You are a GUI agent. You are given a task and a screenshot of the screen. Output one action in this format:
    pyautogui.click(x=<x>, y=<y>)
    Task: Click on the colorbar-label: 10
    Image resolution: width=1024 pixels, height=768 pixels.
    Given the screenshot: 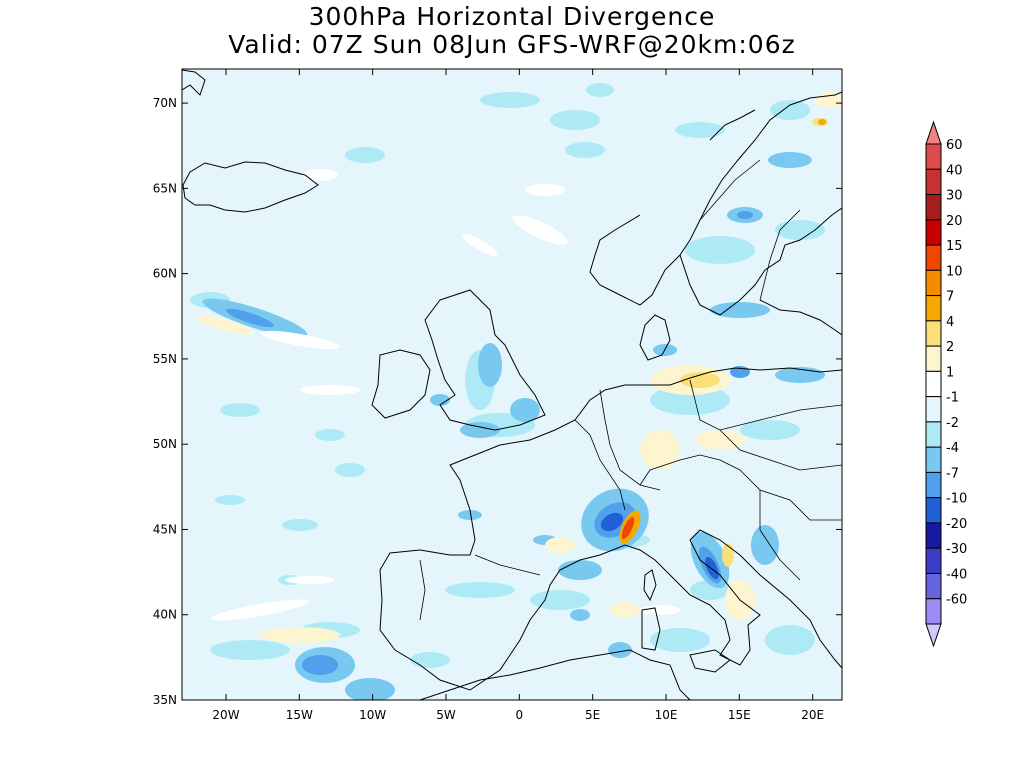 What is the action you would take?
    pyautogui.click(x=954, y=271)
    